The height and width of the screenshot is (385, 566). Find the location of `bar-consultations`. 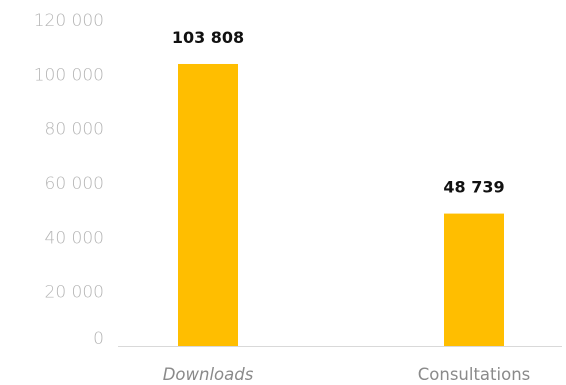

bar-consultations is located at coordinates (474, 279).